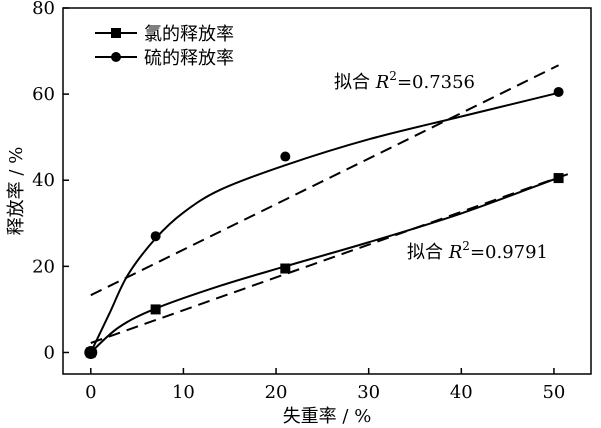 This screenshot has height=428, width=601. I want to click on sulfur-fit-prefix: 拟合, so click(355, 82).